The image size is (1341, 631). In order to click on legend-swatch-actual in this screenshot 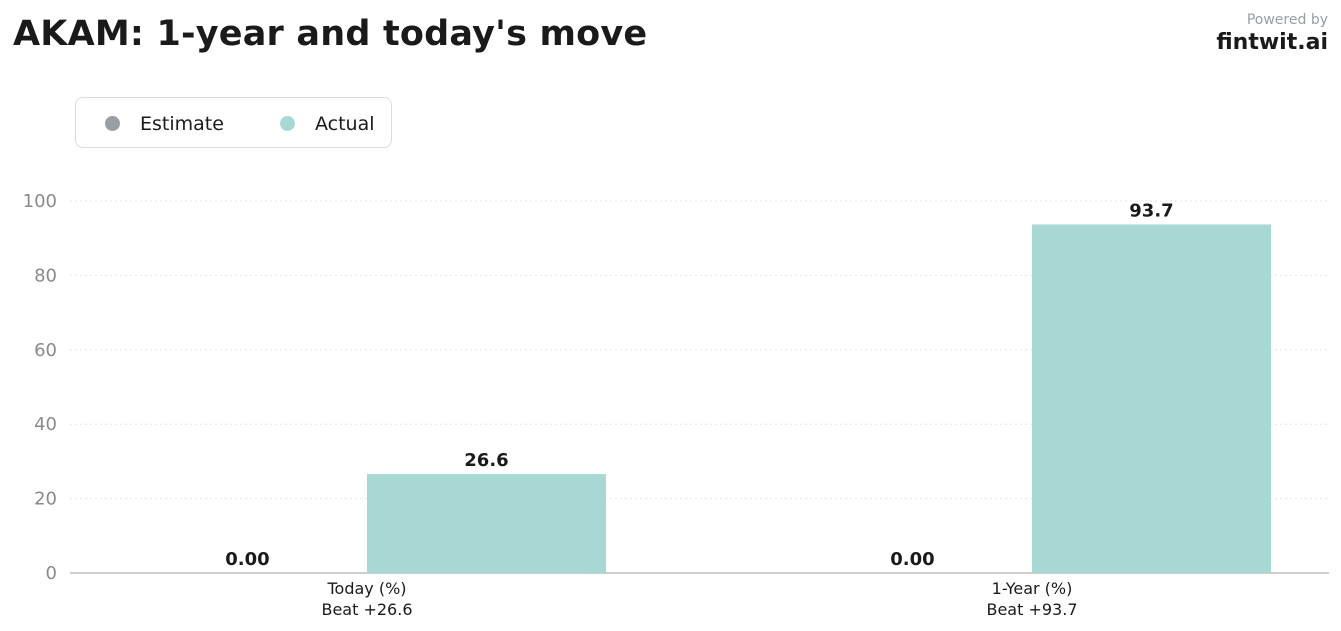, I will do `click(287, 123)`.